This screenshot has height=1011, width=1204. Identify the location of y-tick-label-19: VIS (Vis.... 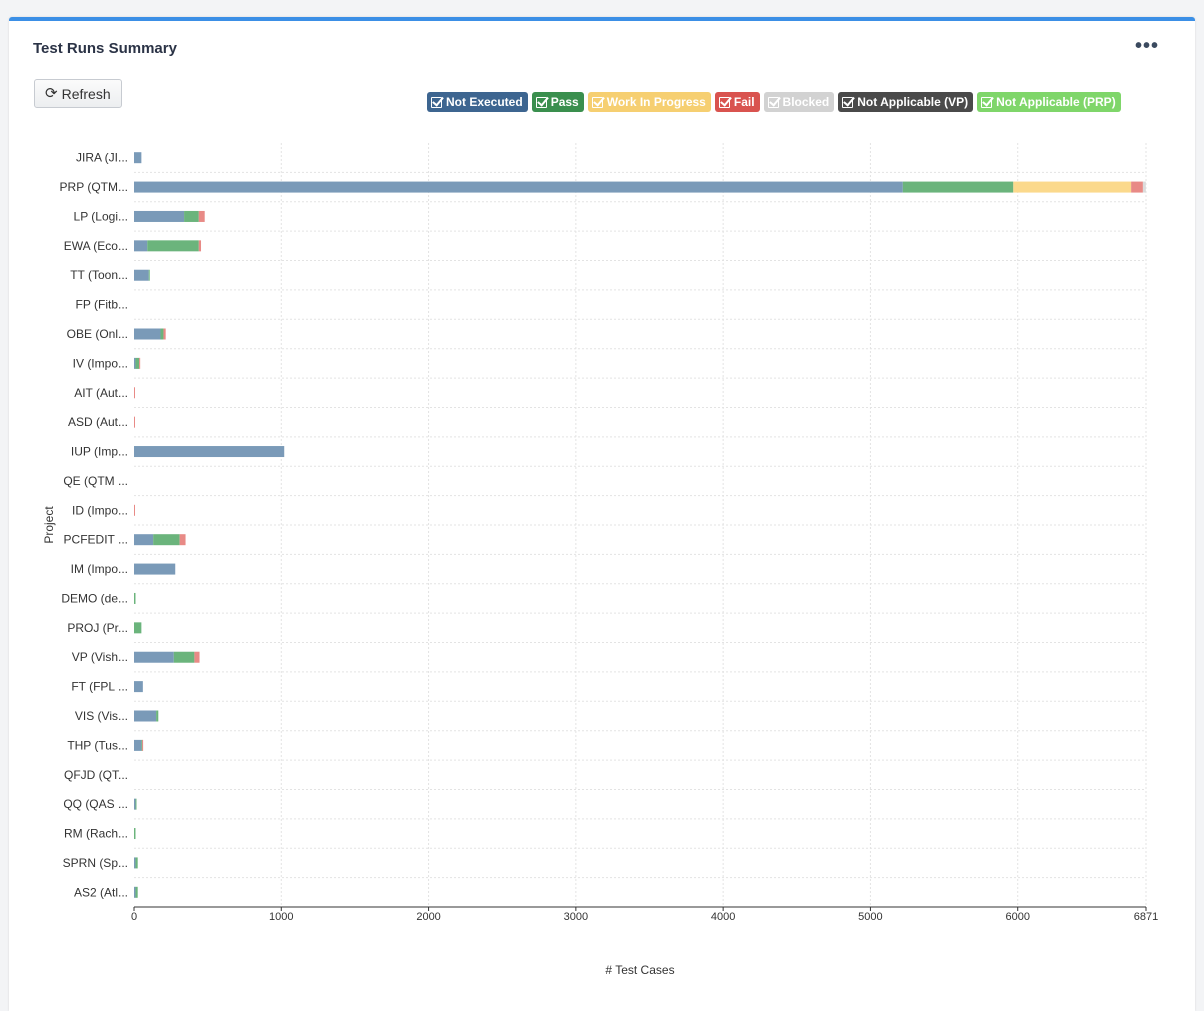
(101, 716).